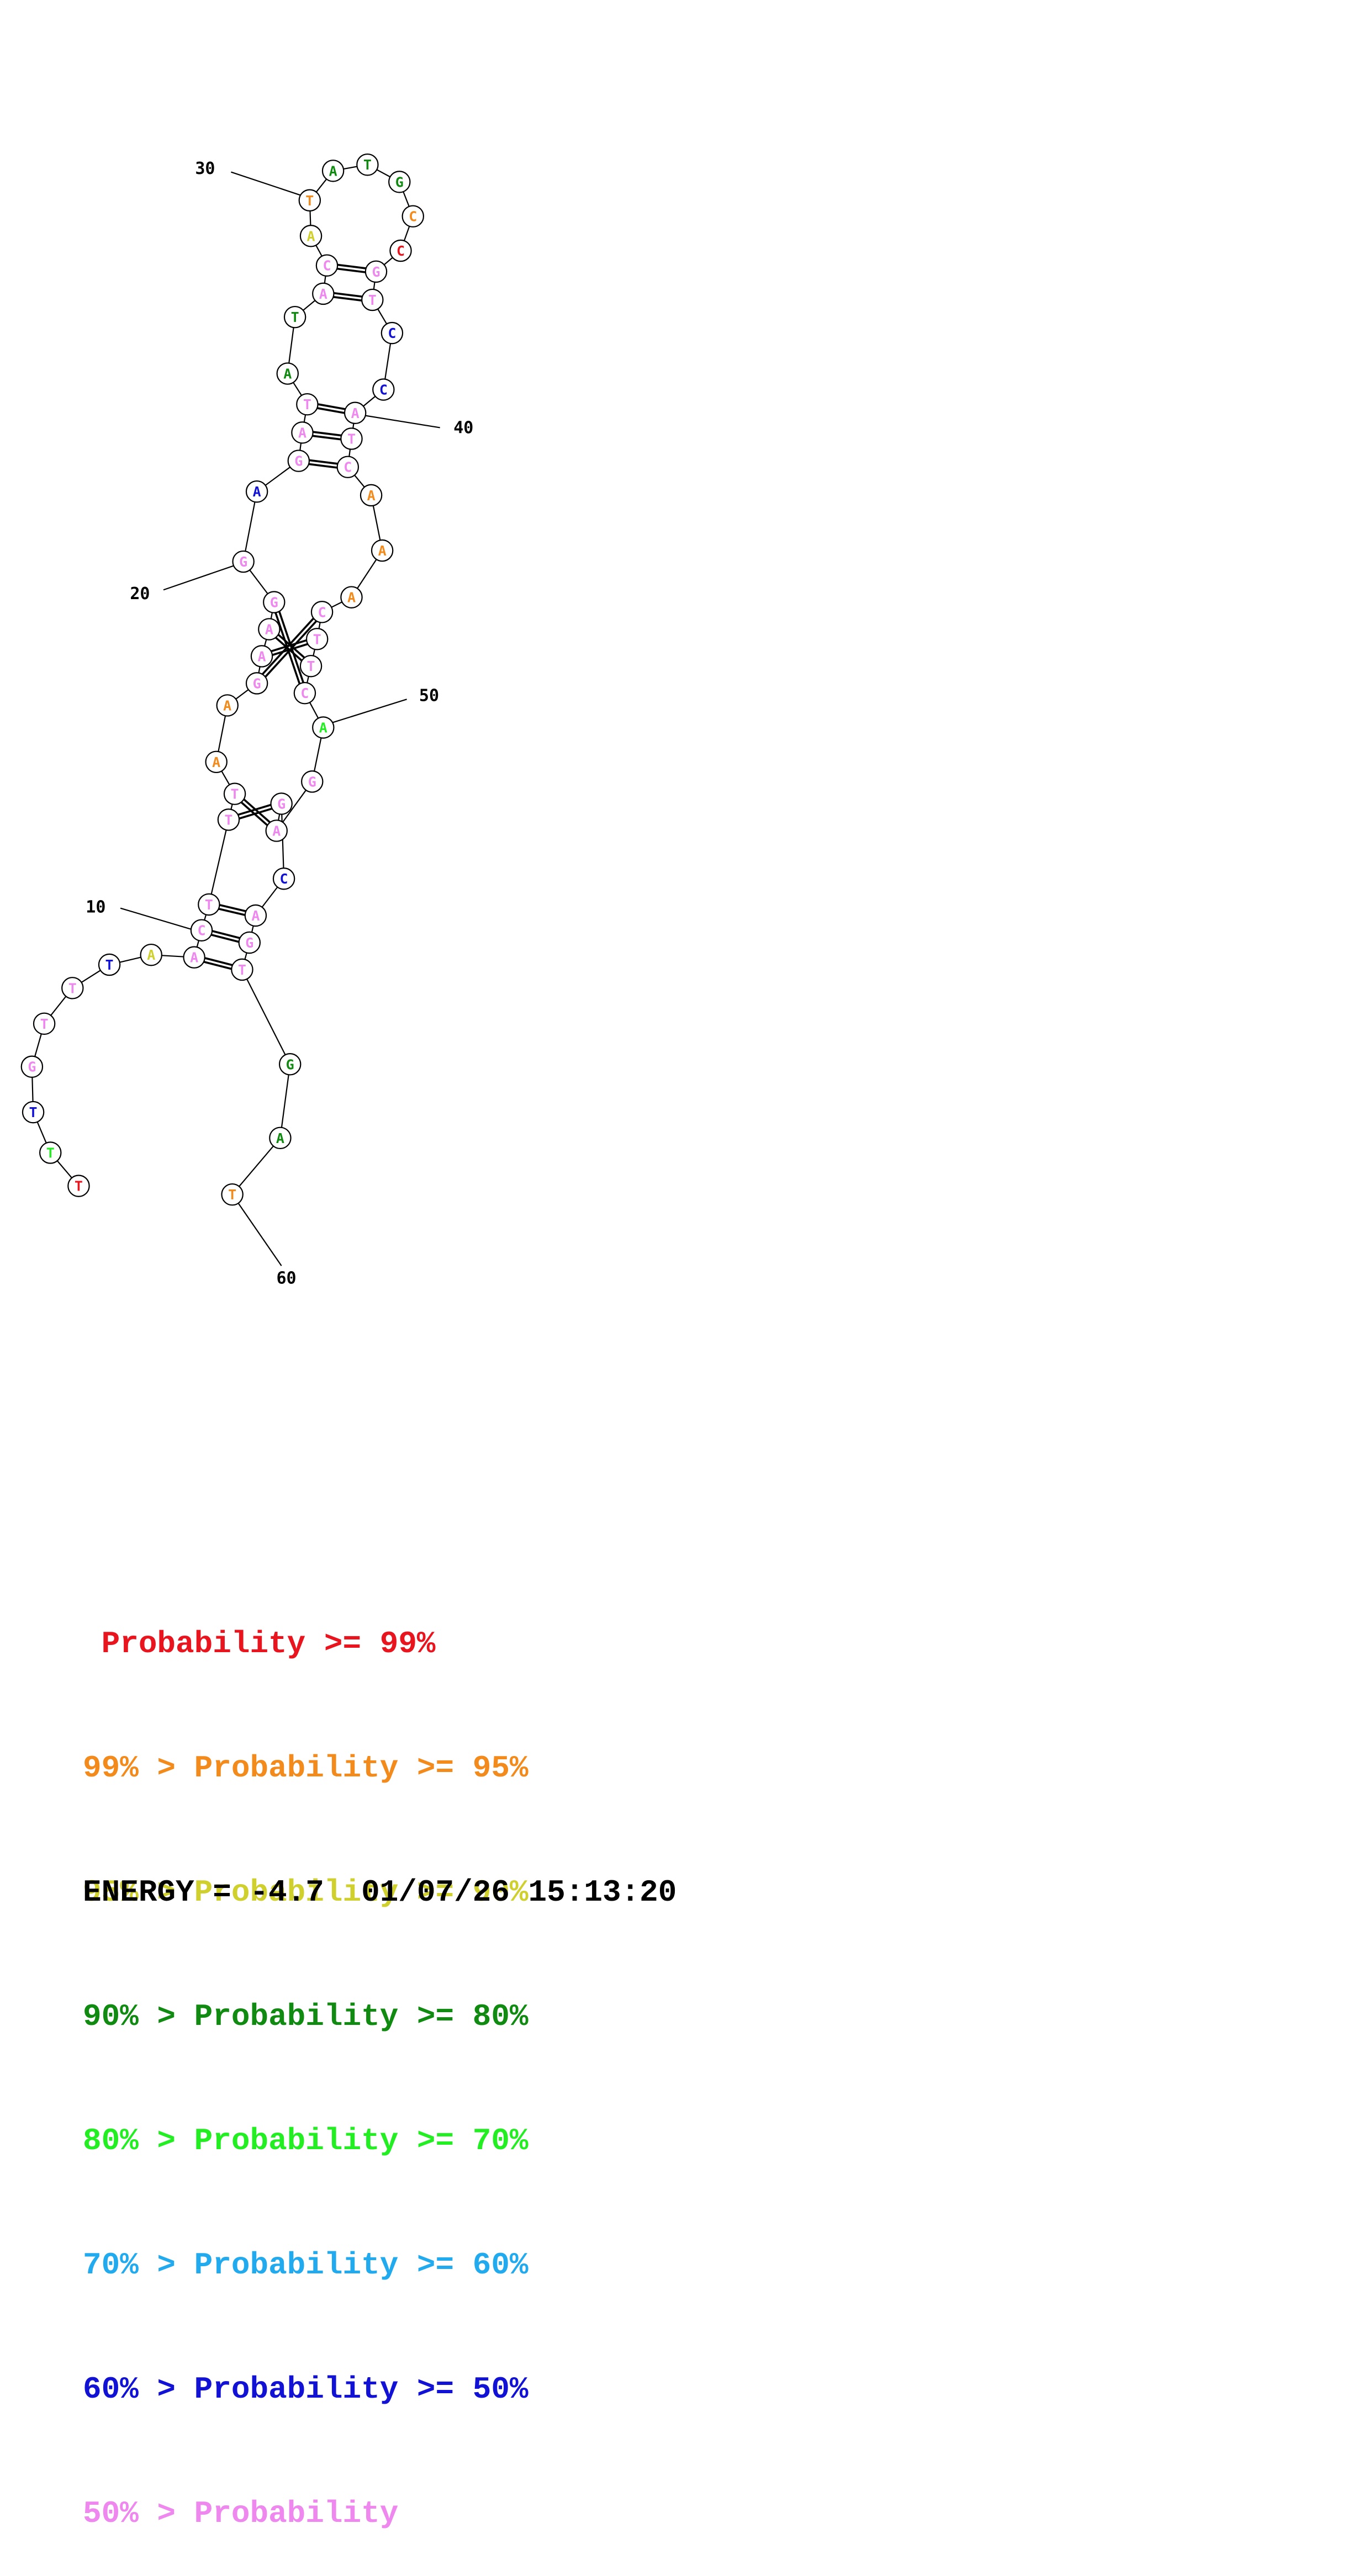 This screenshot has width=1369, height=2576. I want to click on position-label: 10, so click(95, 907).